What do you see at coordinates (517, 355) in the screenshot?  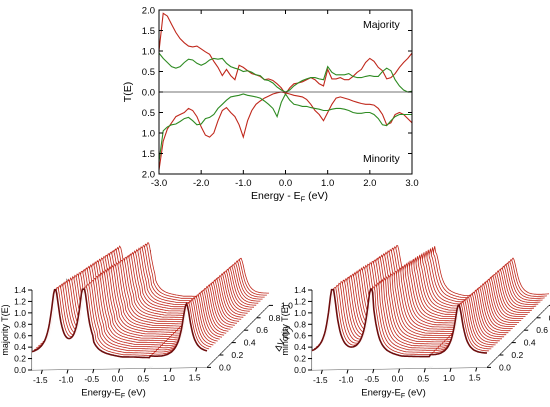 I see `minority-v-tick-label: 0.2` at bounding box center [517, 355].